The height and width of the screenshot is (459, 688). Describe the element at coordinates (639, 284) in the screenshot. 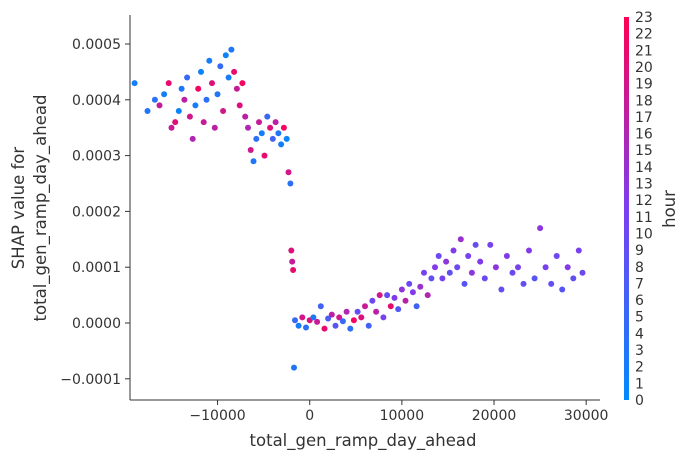

I see `colorbar-tick-label: 7` at that location.